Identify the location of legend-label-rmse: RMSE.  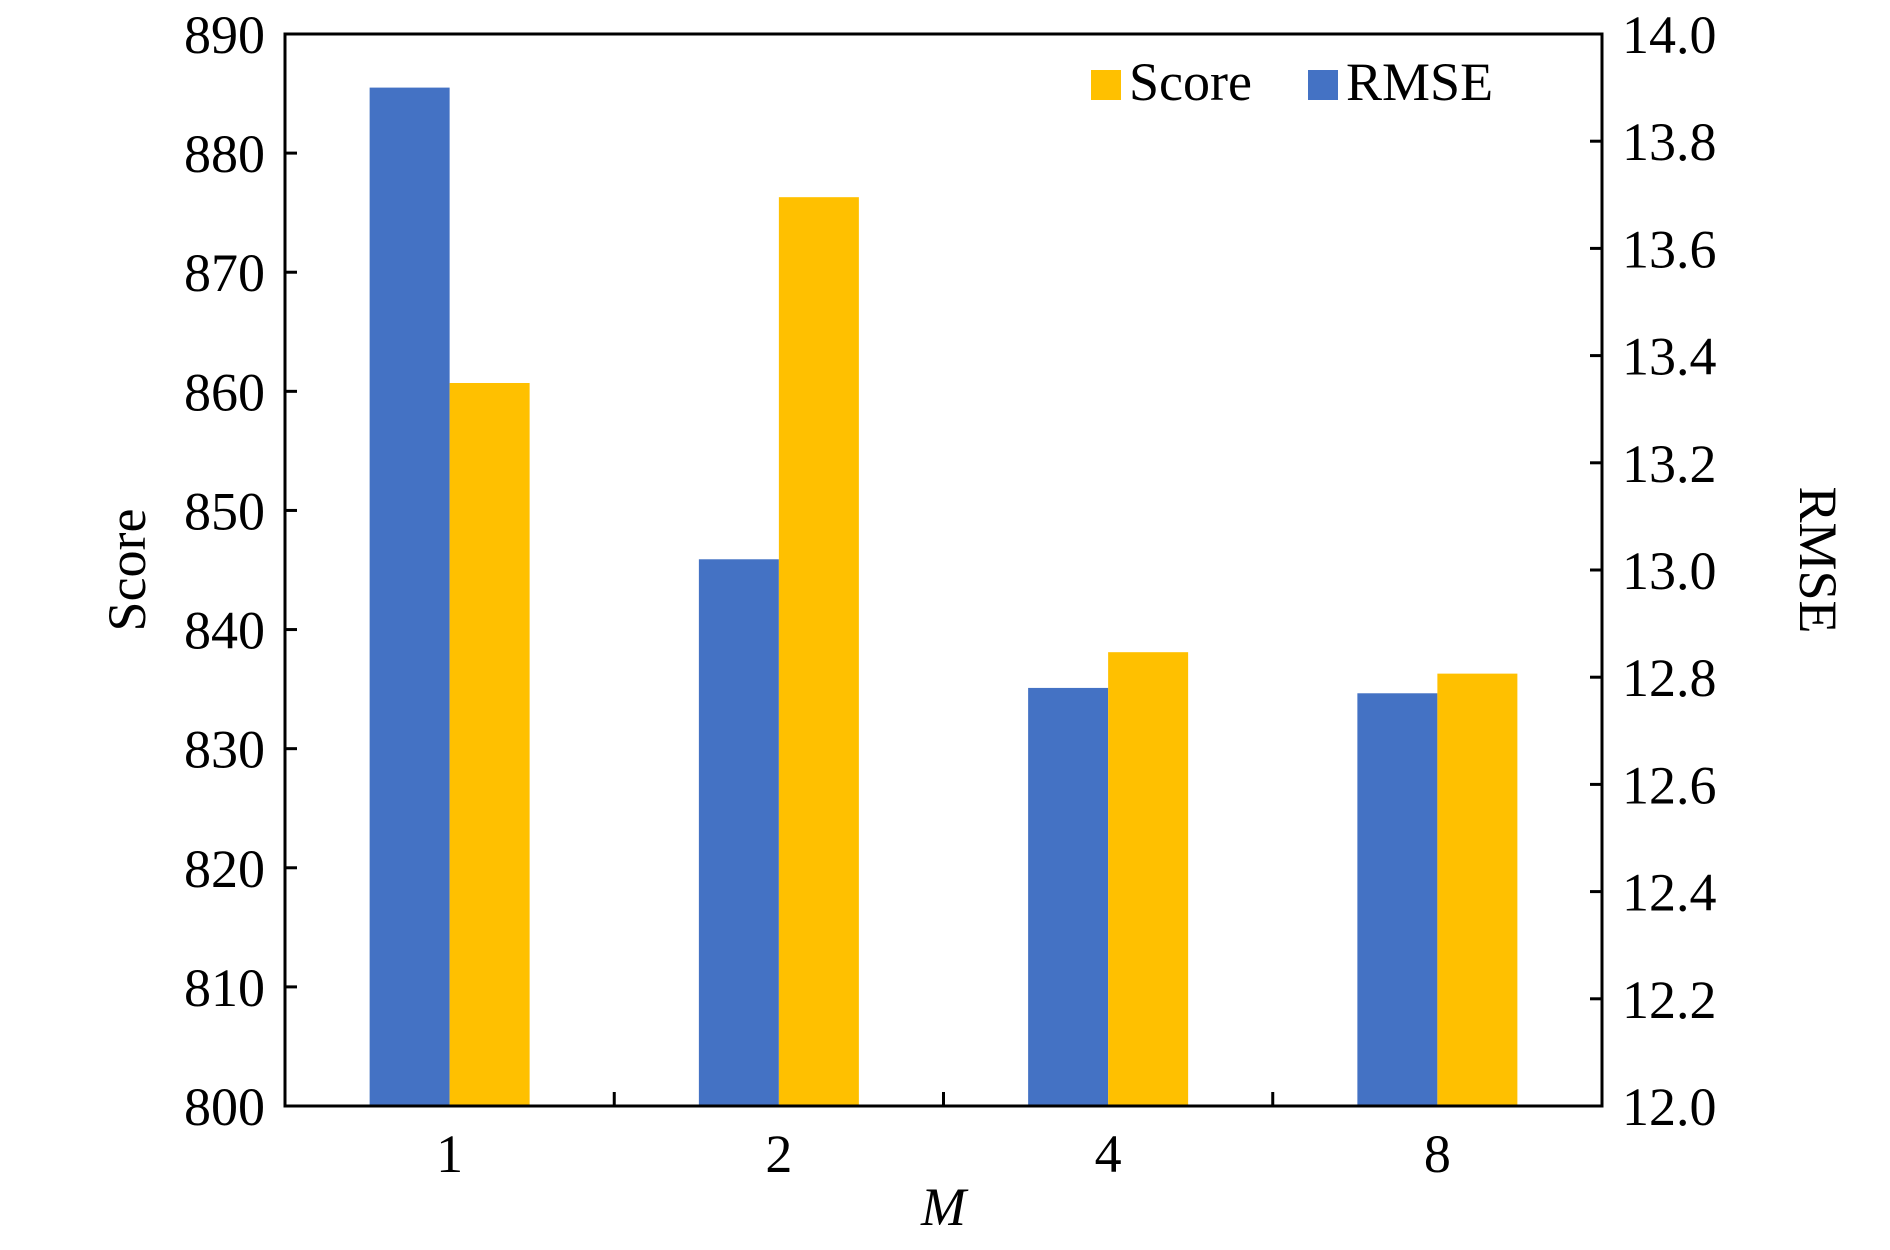
(1419, 82).